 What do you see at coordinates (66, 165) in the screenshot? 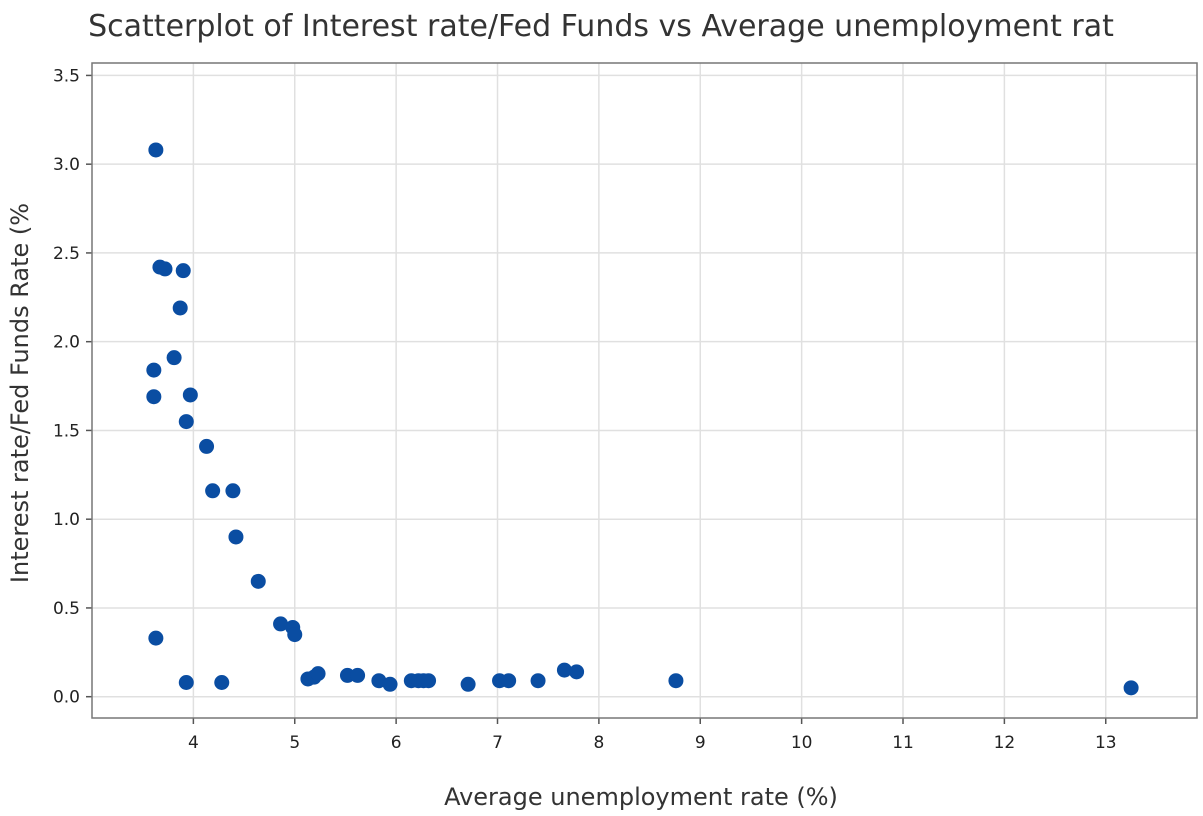
I see `y-tick-label: 3.0` at bounding box center [66, 165].